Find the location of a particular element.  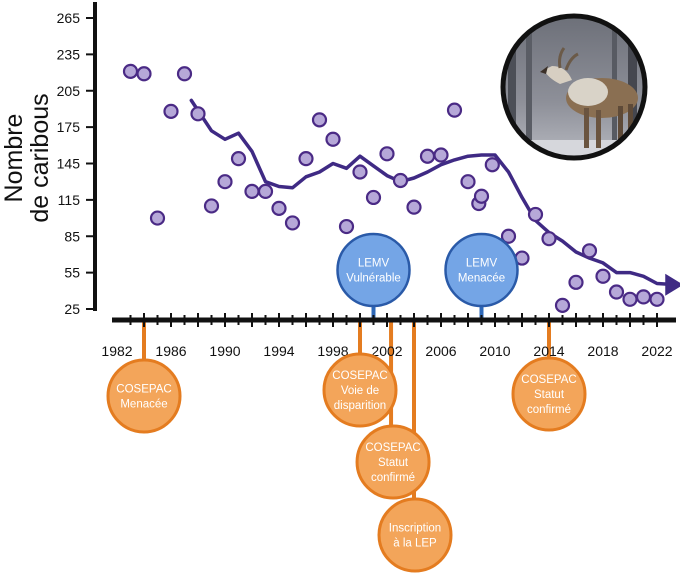

y-tick-label-3: 115 is located at coordinates (69, 200).